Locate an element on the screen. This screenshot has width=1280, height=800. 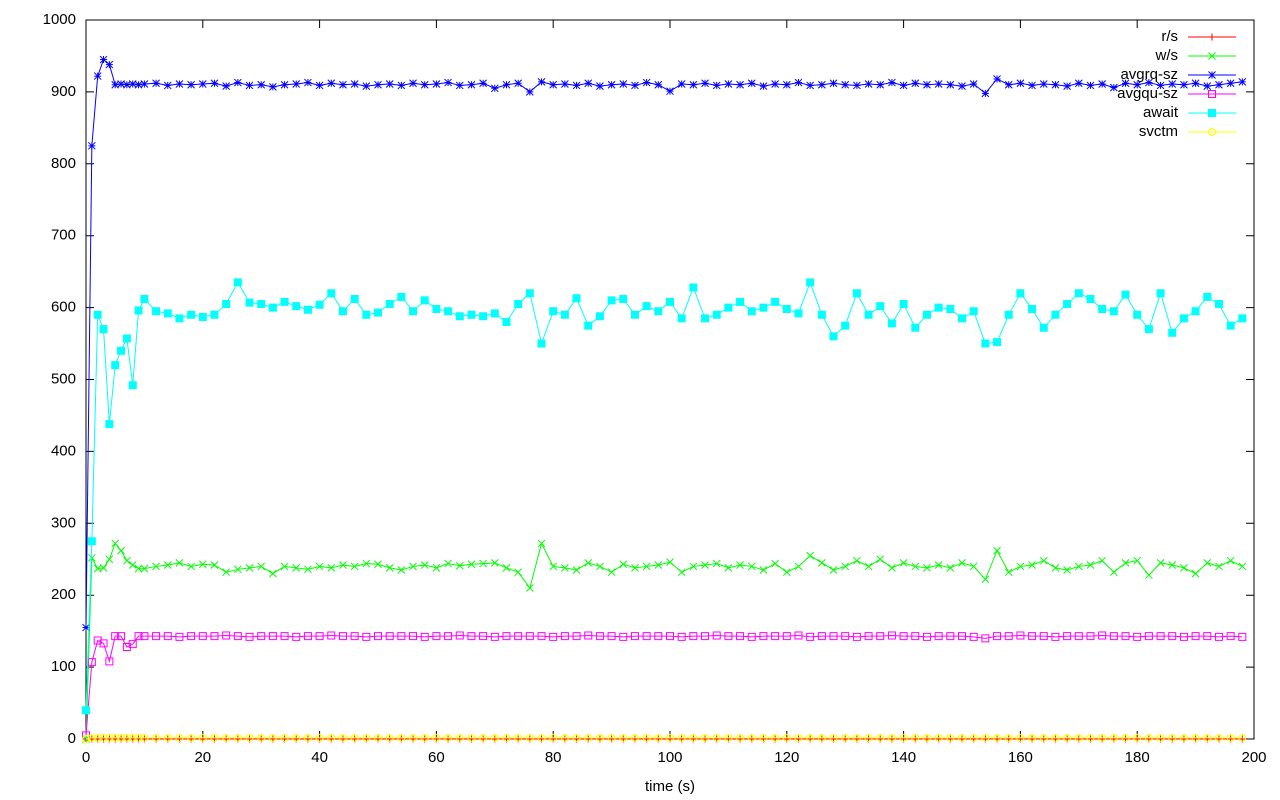
legend-label: w/s is located at coordinates (1167, 55).